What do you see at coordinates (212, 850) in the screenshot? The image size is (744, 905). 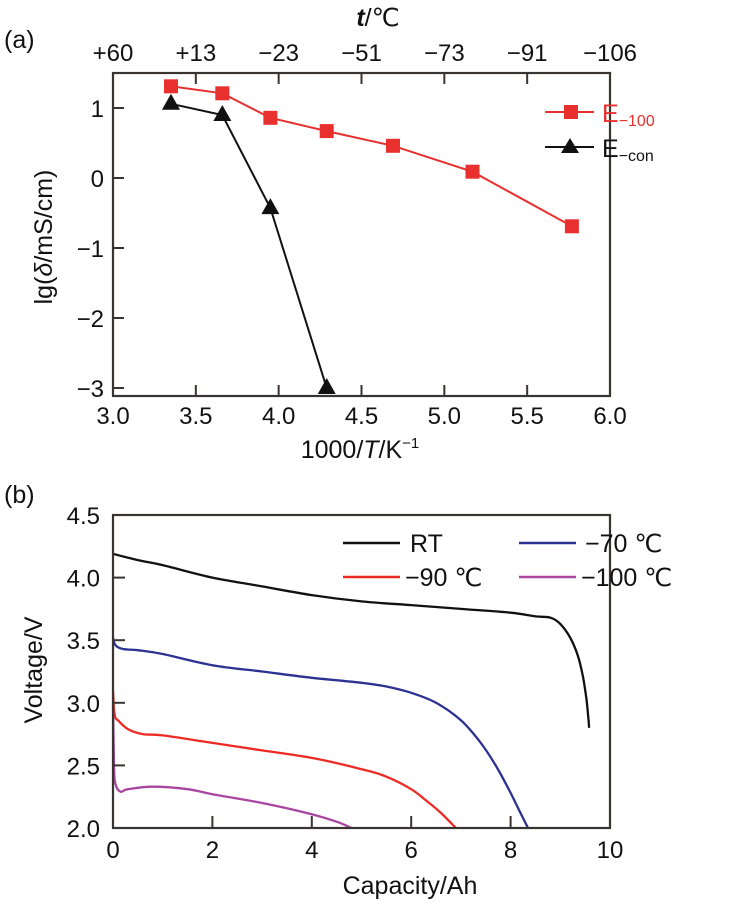 I see `x-tick-label-b: 2` at bounding box center [212, 850].